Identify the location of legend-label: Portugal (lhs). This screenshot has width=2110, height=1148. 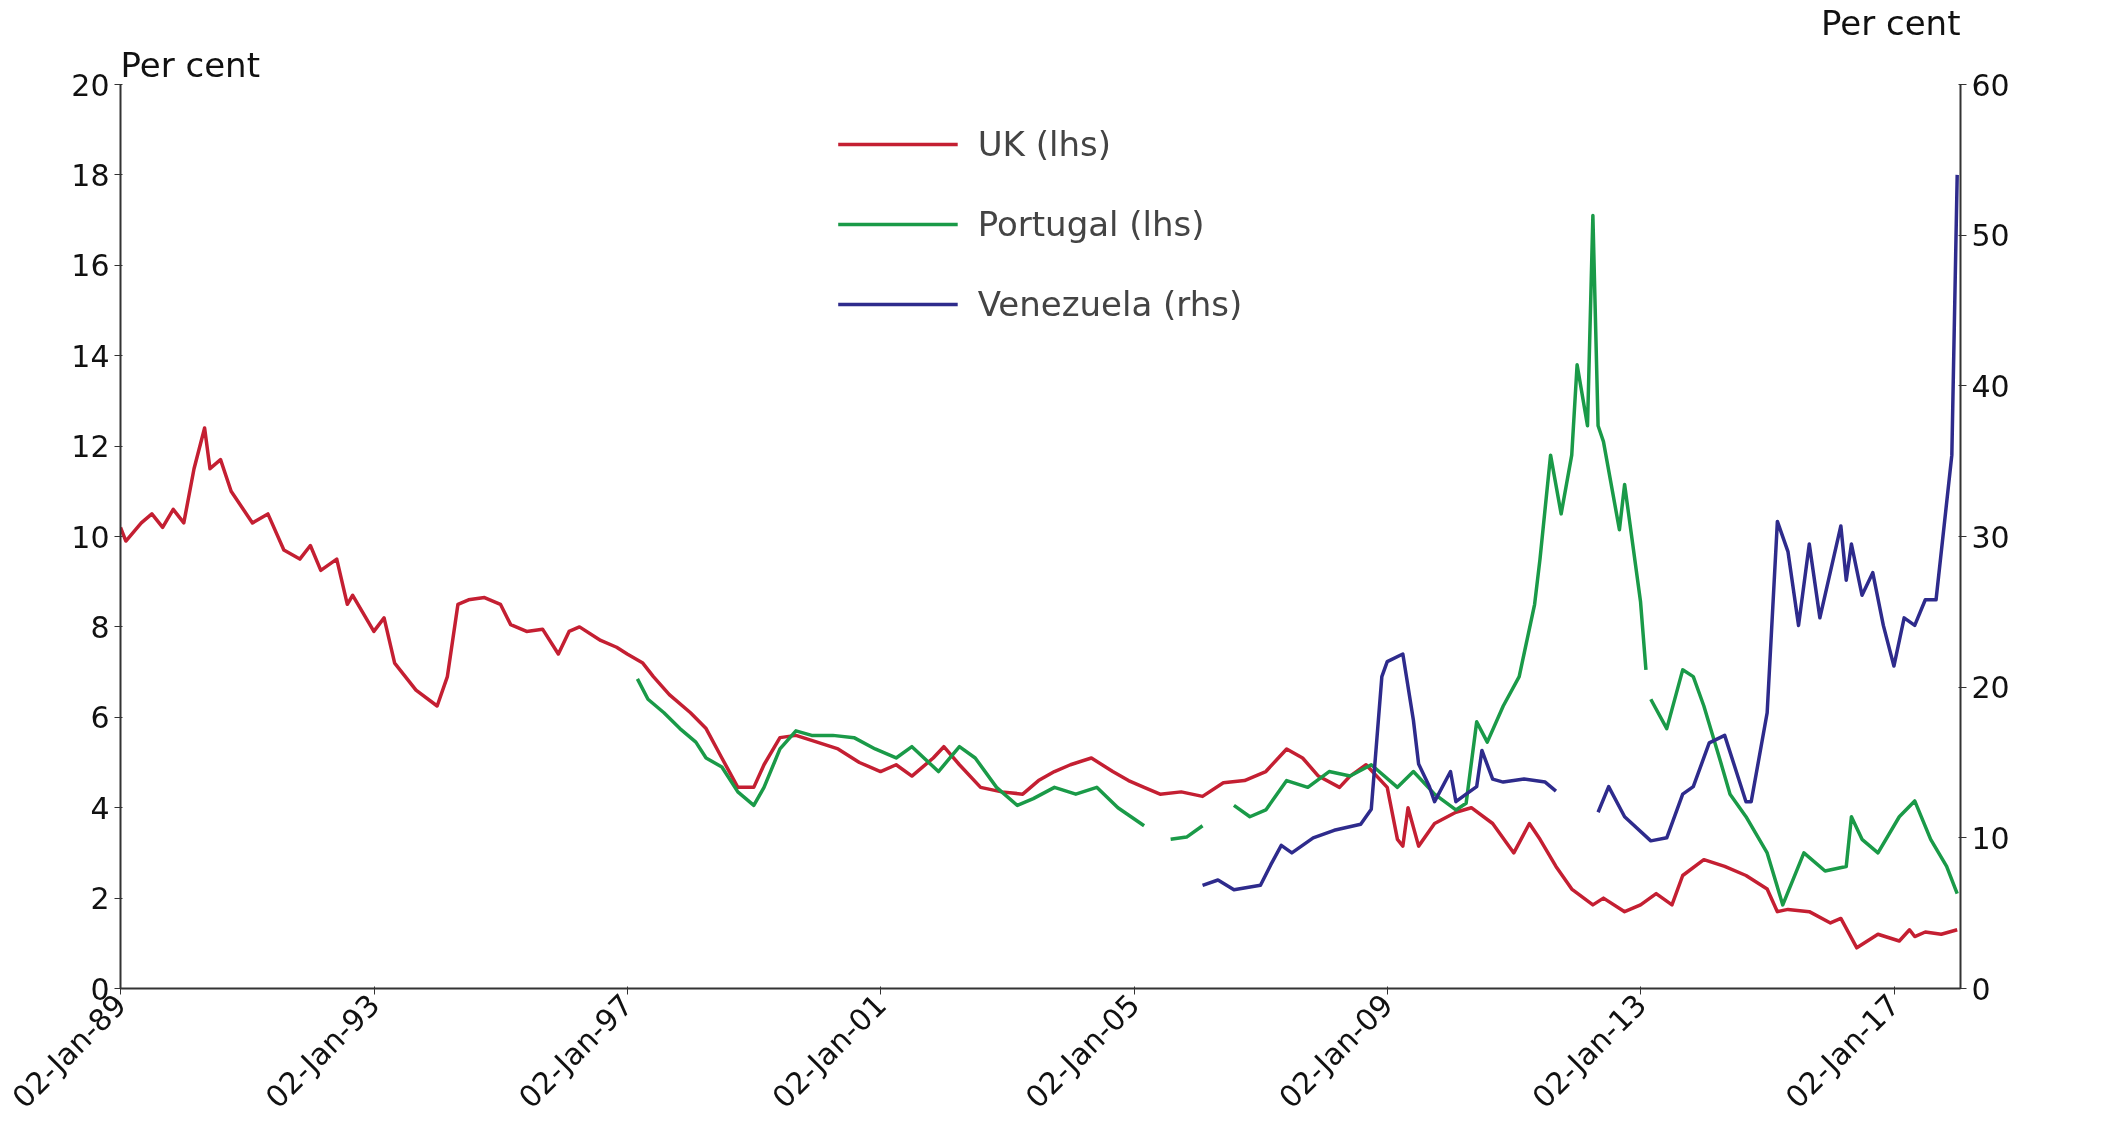
(1091, 224).